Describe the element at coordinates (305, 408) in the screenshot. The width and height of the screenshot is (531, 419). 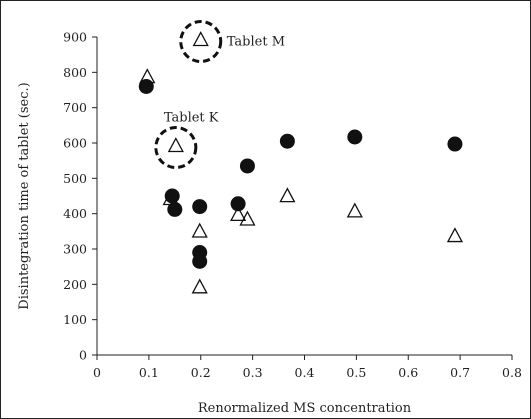
I see `x-axis-label: Renormalized MS concentration` at that location.